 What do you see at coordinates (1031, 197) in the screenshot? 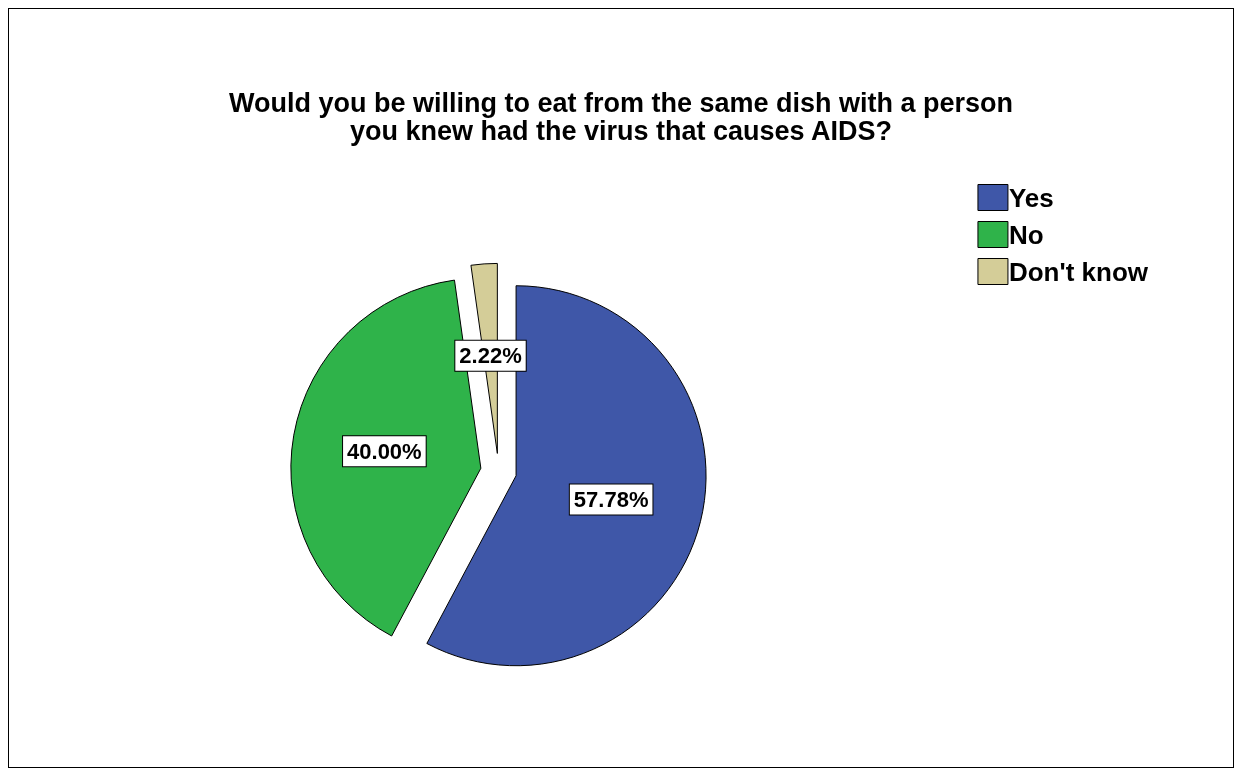
I see `legend-label: Yes` at bounding box center [1031, 197].